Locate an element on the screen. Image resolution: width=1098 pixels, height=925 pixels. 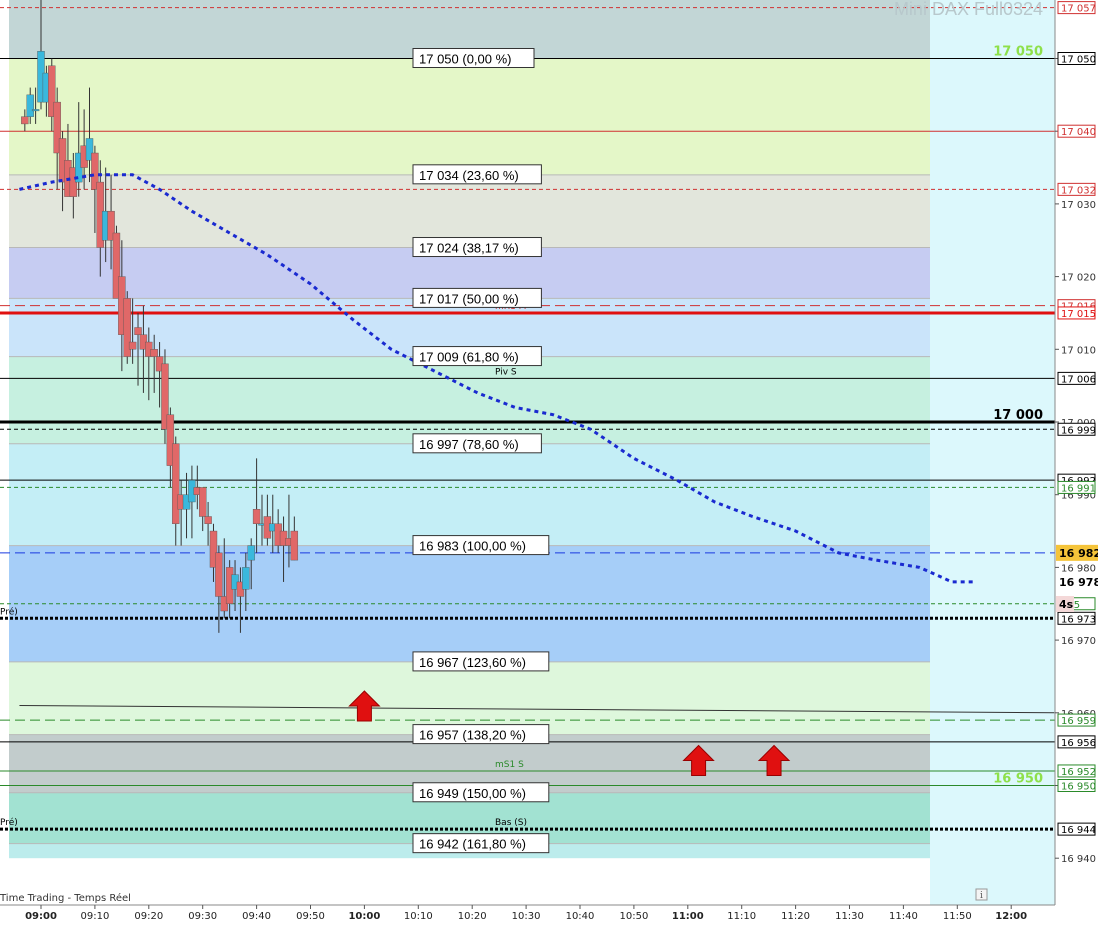
fib-label: 17 024 (38,17 %) is located at coordinates (477, 247).